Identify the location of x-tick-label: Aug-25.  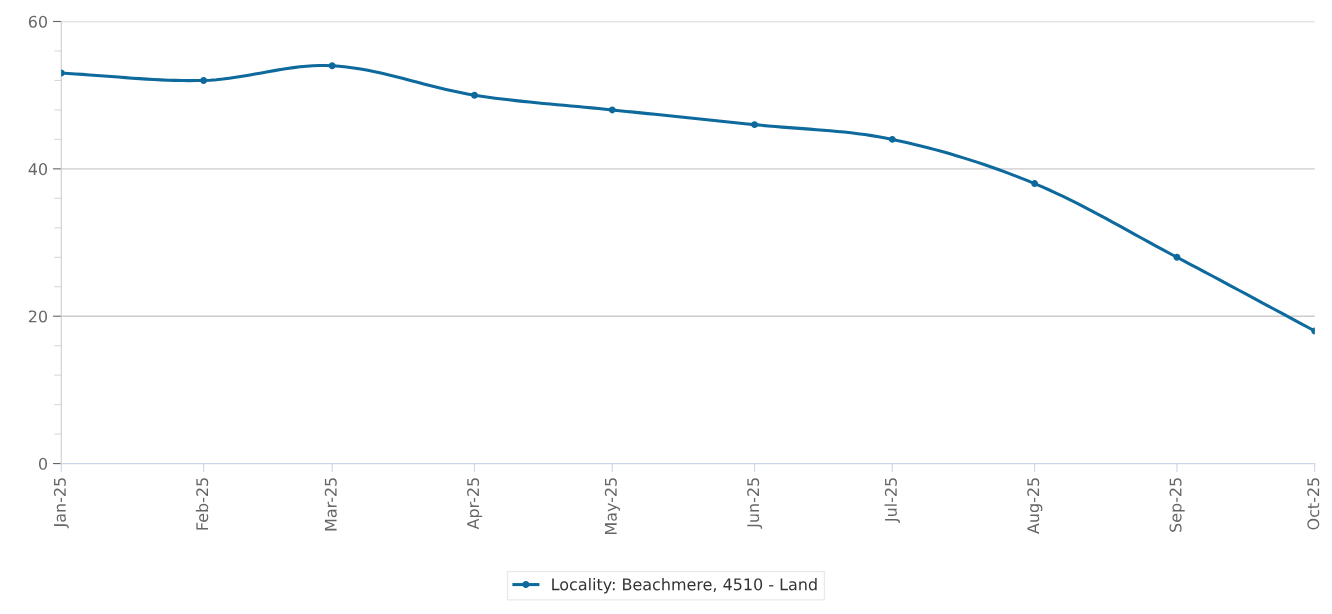
(1035, 506).